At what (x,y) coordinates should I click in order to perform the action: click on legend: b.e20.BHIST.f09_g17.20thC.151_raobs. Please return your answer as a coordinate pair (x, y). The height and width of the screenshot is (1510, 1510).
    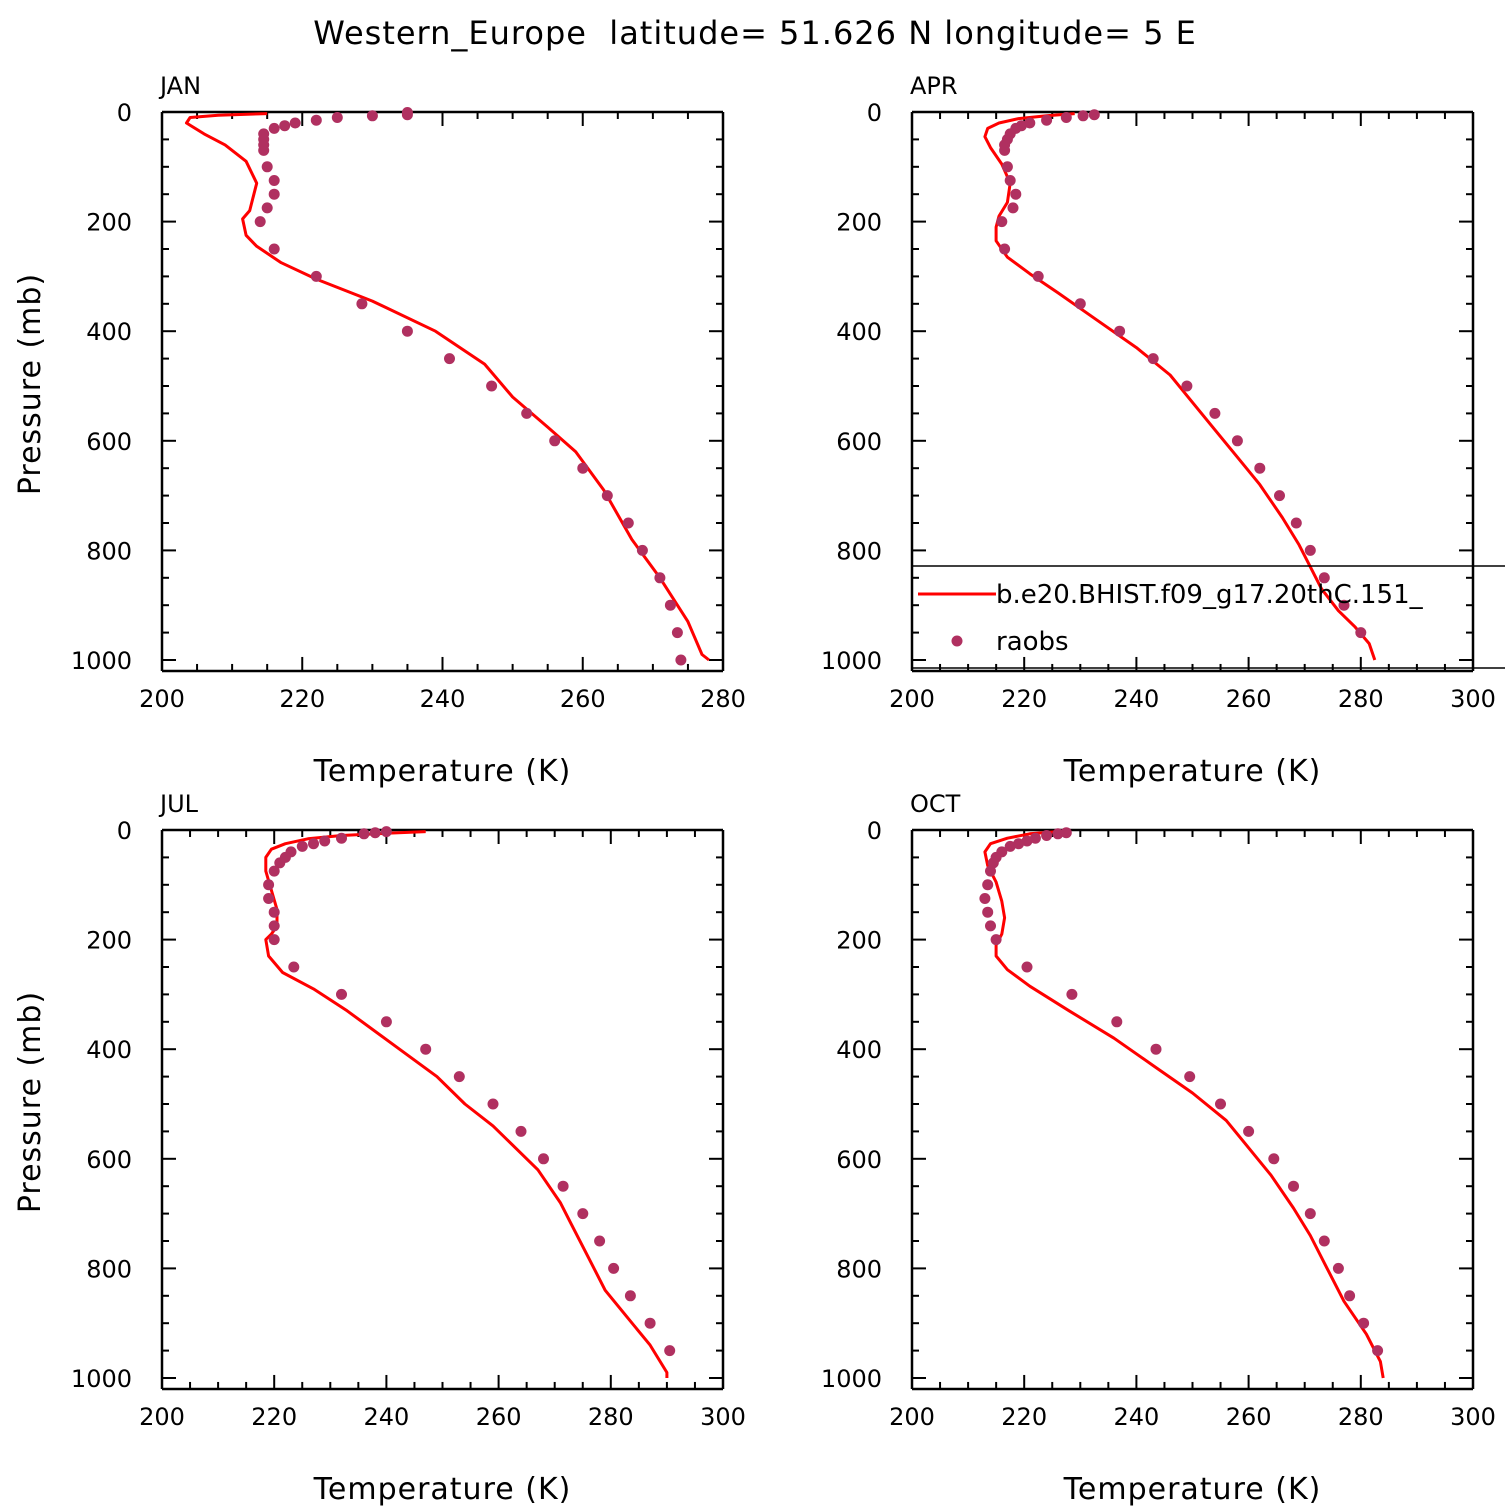
    Looking at the image, I should click on (1208, 617).